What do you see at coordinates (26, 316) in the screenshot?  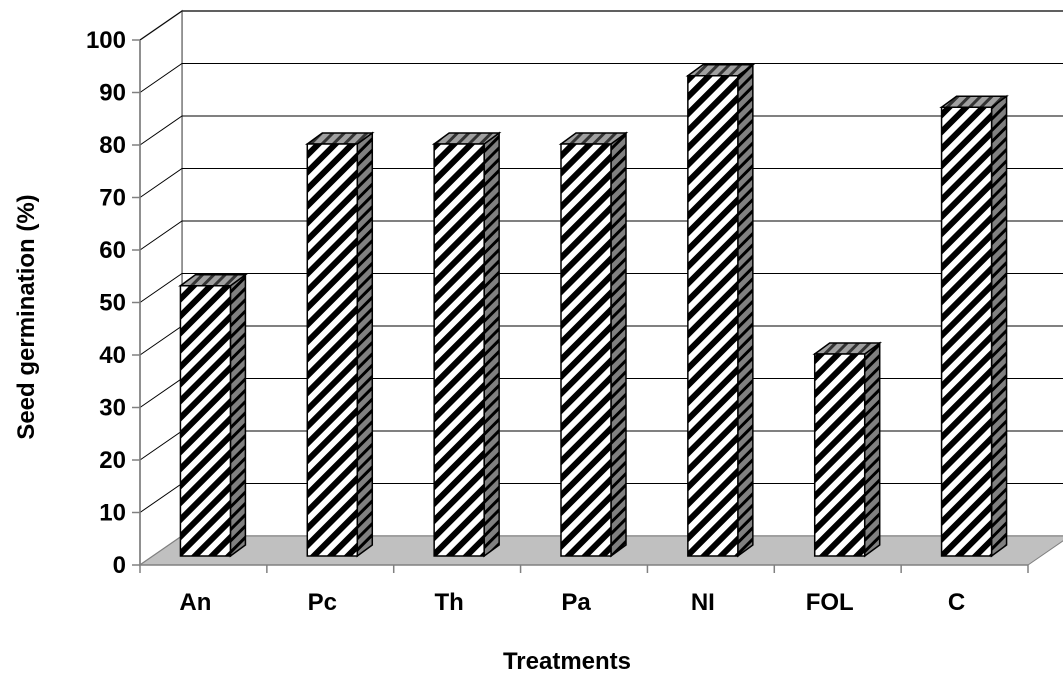 I see `y-axis-title: Seed germination (%)` at bounding box center [26, 316].